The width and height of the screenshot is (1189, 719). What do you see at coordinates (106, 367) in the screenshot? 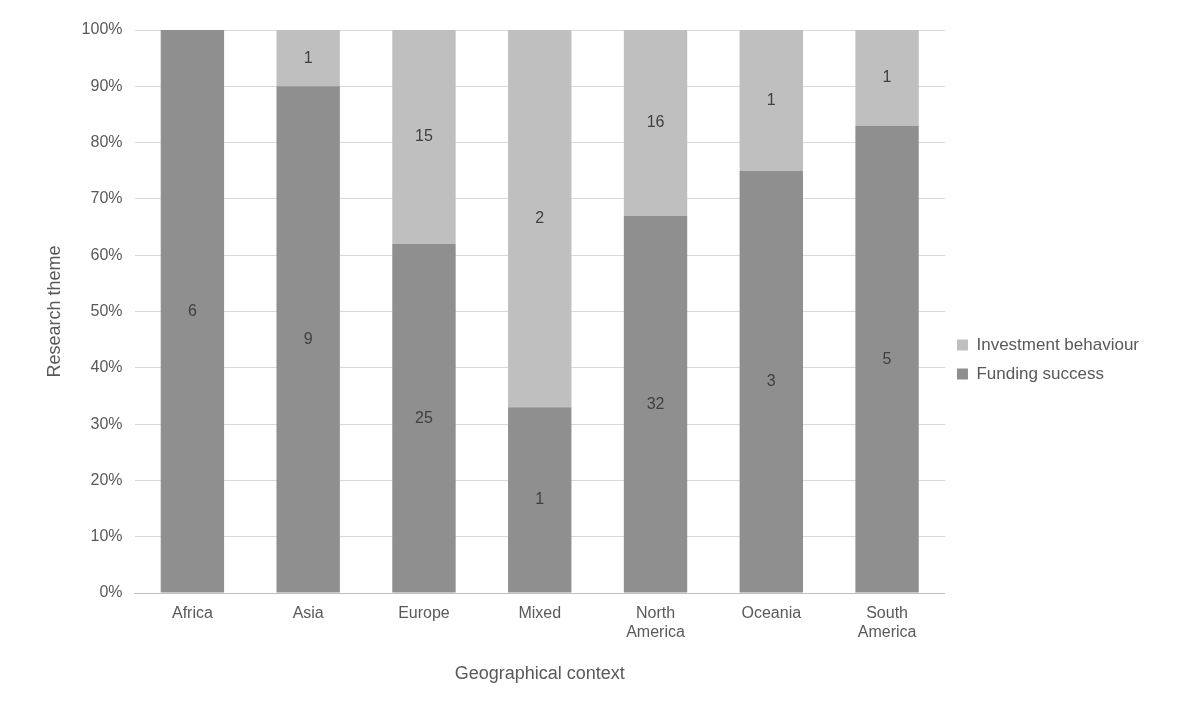
I see `y-tick-label: 40%` at bounding box center [106, 367].